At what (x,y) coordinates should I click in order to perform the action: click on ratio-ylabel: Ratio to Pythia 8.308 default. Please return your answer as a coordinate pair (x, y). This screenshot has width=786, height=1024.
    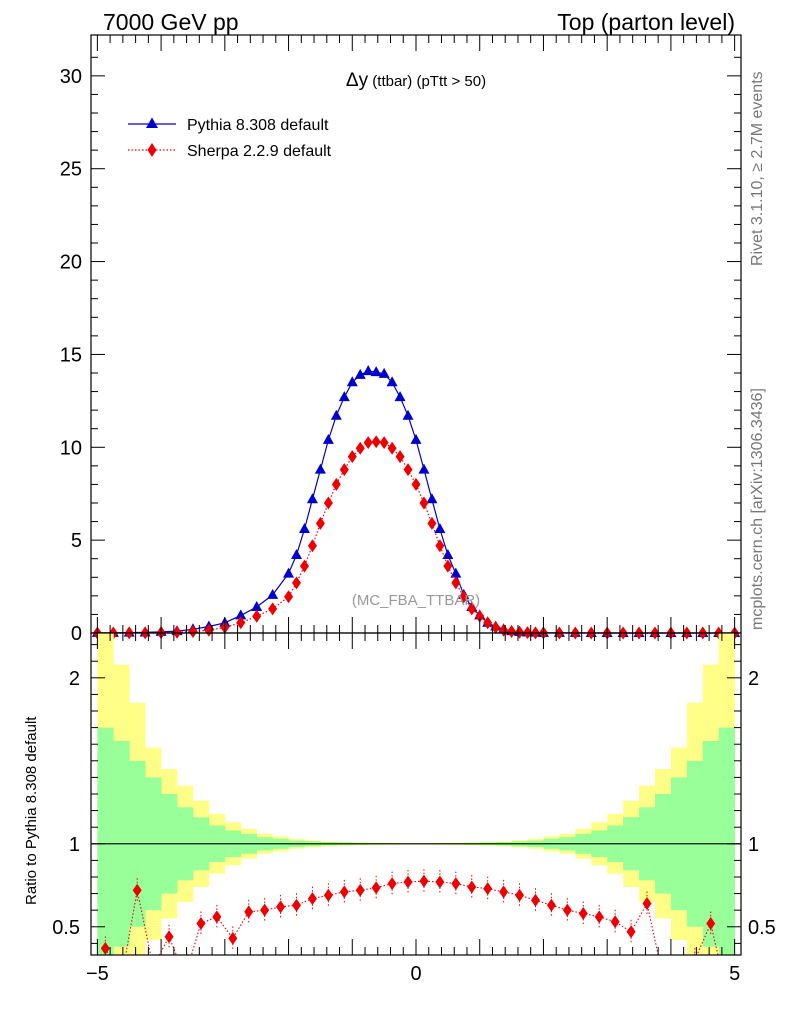
    Looking at the image, I should click on (31, 810).